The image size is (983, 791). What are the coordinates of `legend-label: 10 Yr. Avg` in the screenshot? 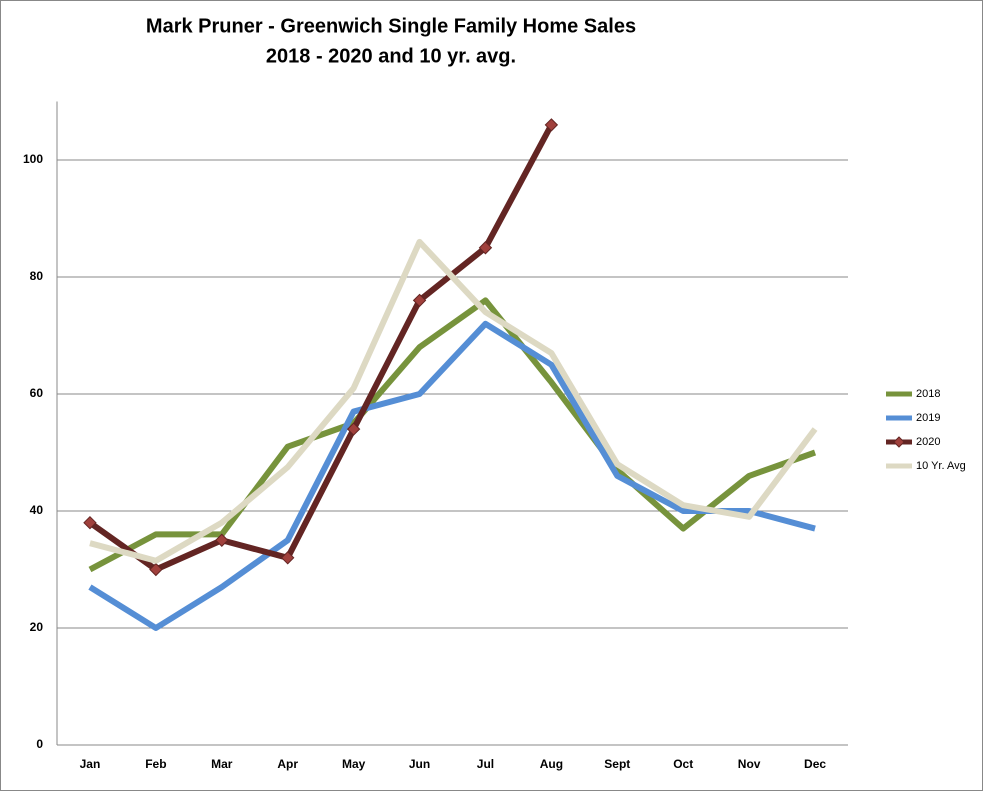 It's located at (941, 466).